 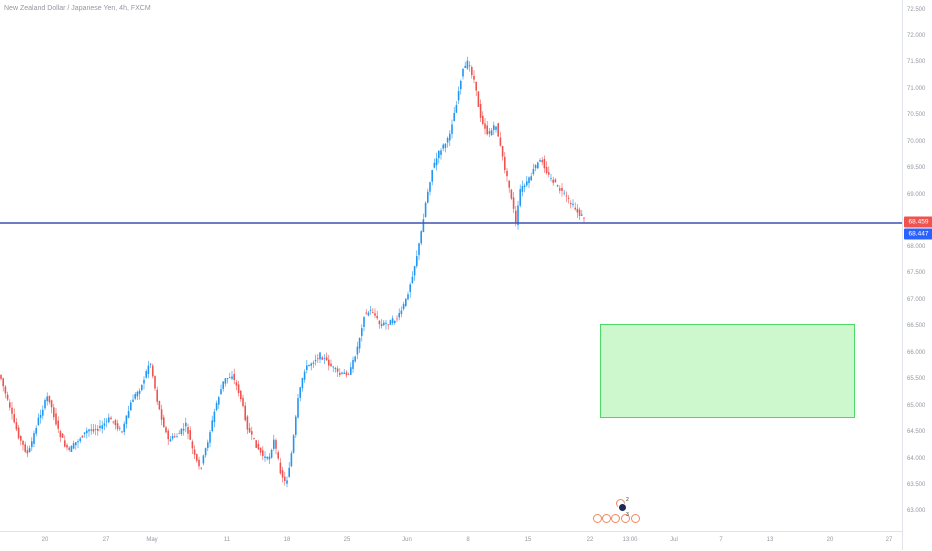 I want to click on price-tick: 72.000, so click(x=916, y=36).